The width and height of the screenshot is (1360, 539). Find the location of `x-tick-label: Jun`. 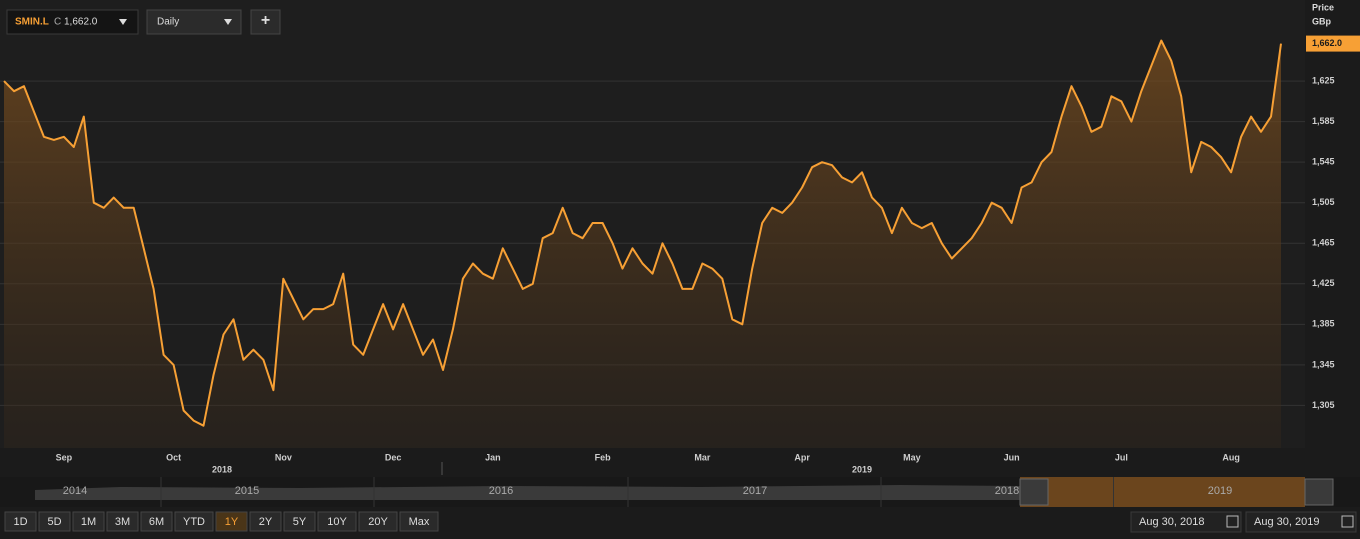

x-tick-label: Jun is located at coordinates (1012, 457).